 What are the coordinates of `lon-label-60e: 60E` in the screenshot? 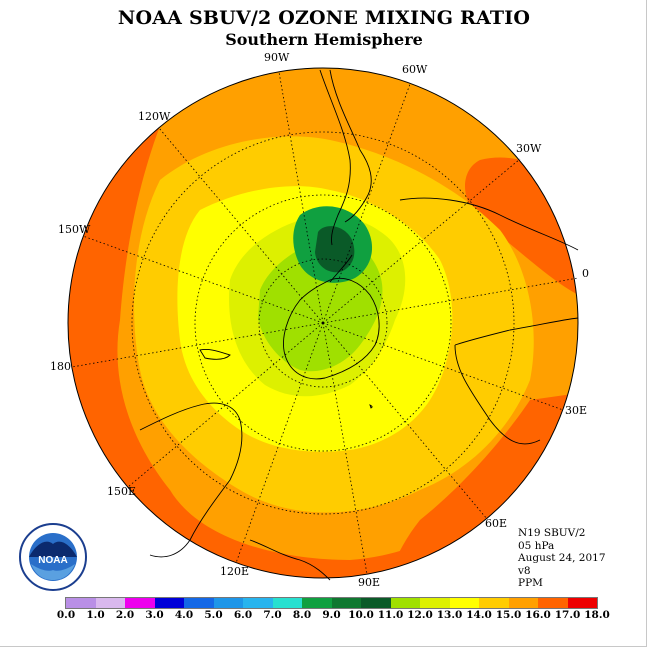 It's located at (496, 523).